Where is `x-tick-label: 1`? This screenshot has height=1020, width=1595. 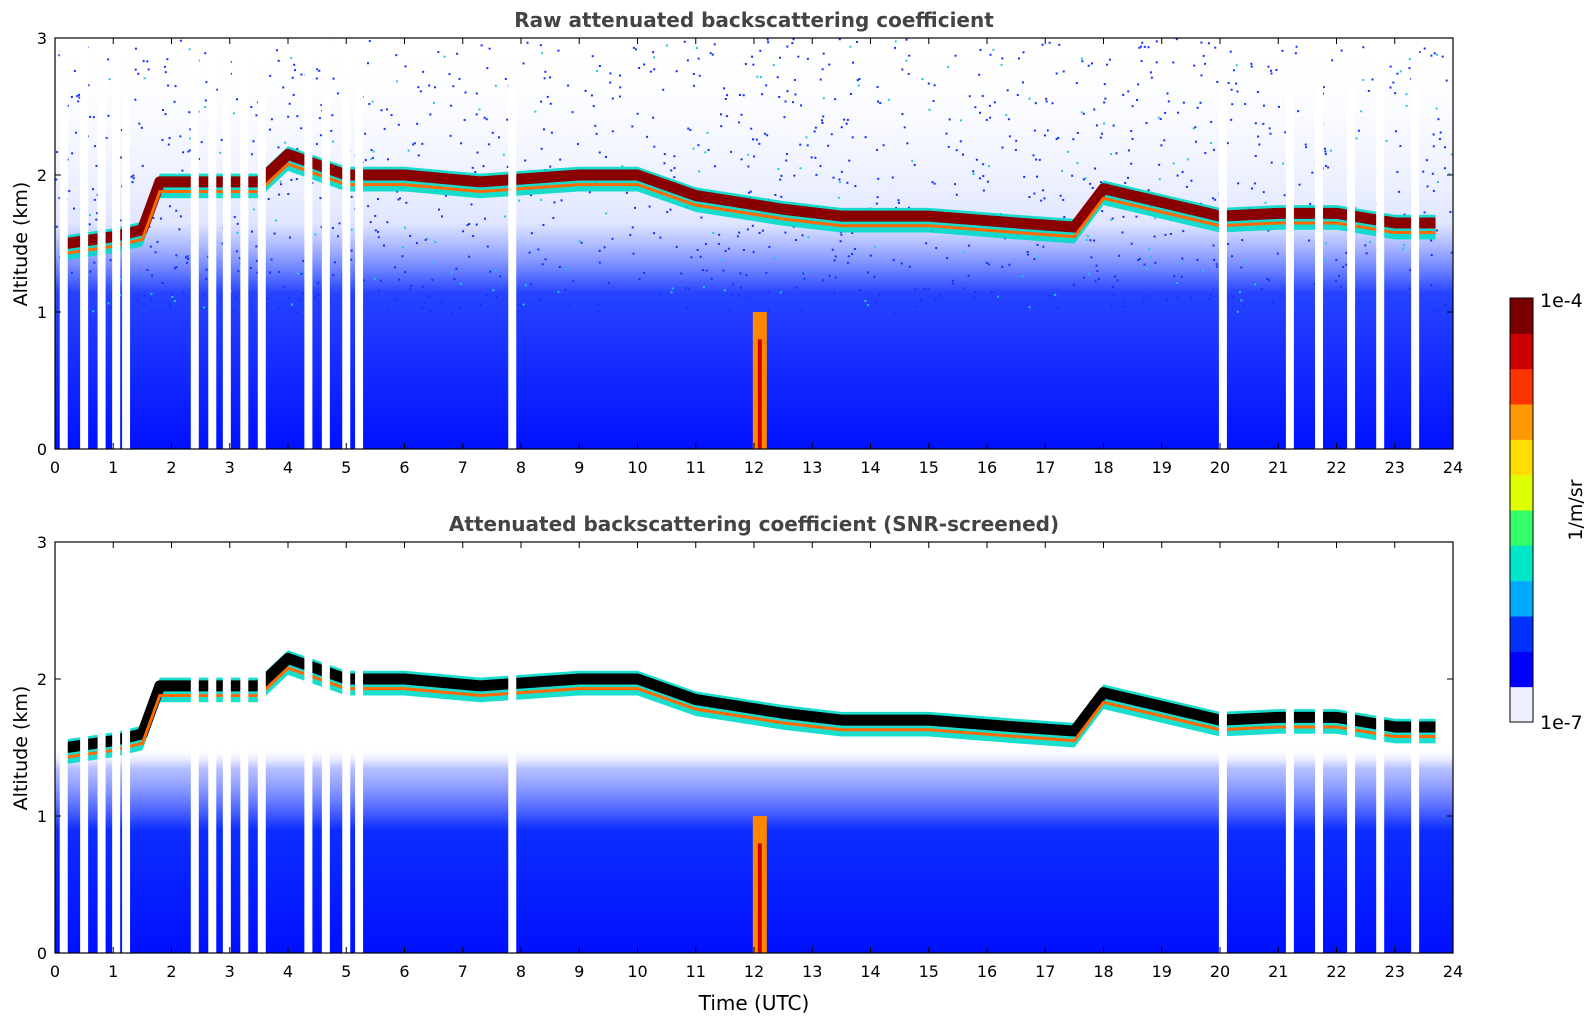
x-tick-label: 1 is located at coordinates (113, 971).